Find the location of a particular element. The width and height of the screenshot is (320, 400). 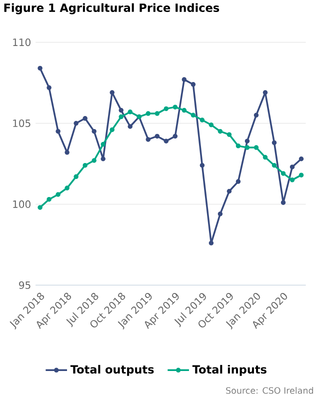

source-note: Source: CSO Ireland is located at coordinates (270, 390).